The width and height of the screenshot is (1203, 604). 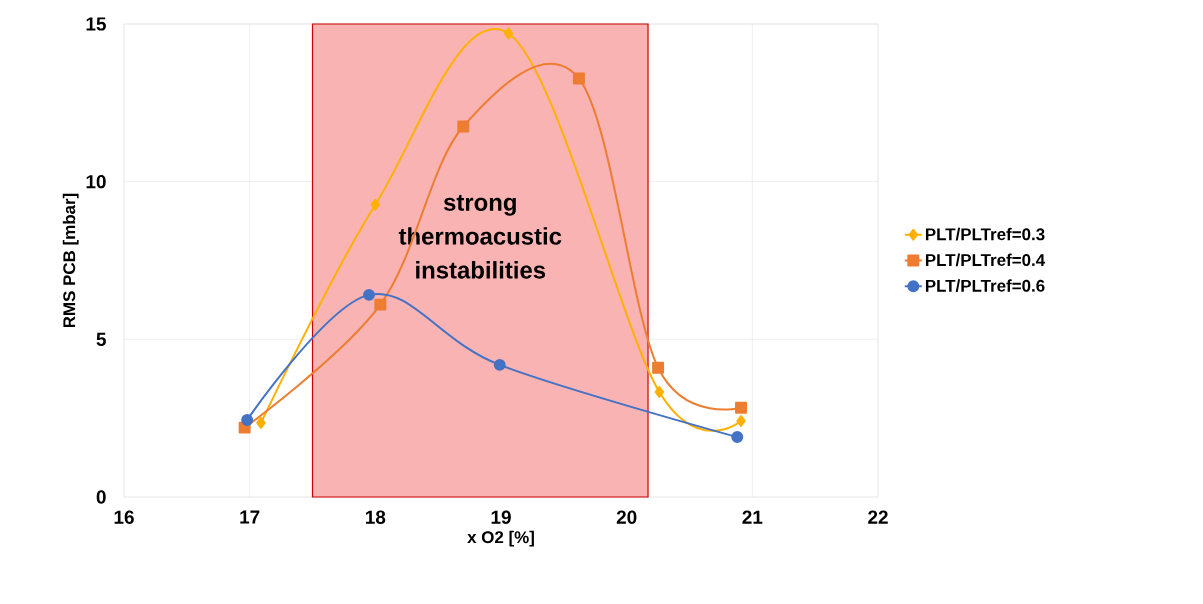 What do you see at coordinates (985, 234) in the screenshot?
I see `legend-label: PLT/PLTref=0.3` at bounding box center [985, 234].